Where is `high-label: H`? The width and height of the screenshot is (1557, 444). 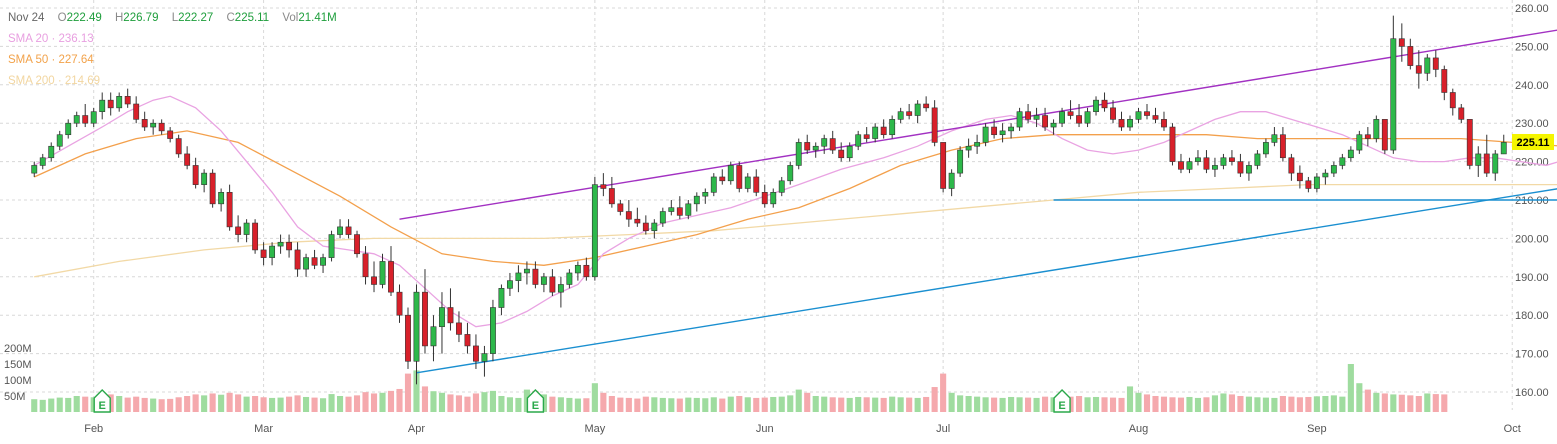
high-label: H is located at coordinates (119, 18).